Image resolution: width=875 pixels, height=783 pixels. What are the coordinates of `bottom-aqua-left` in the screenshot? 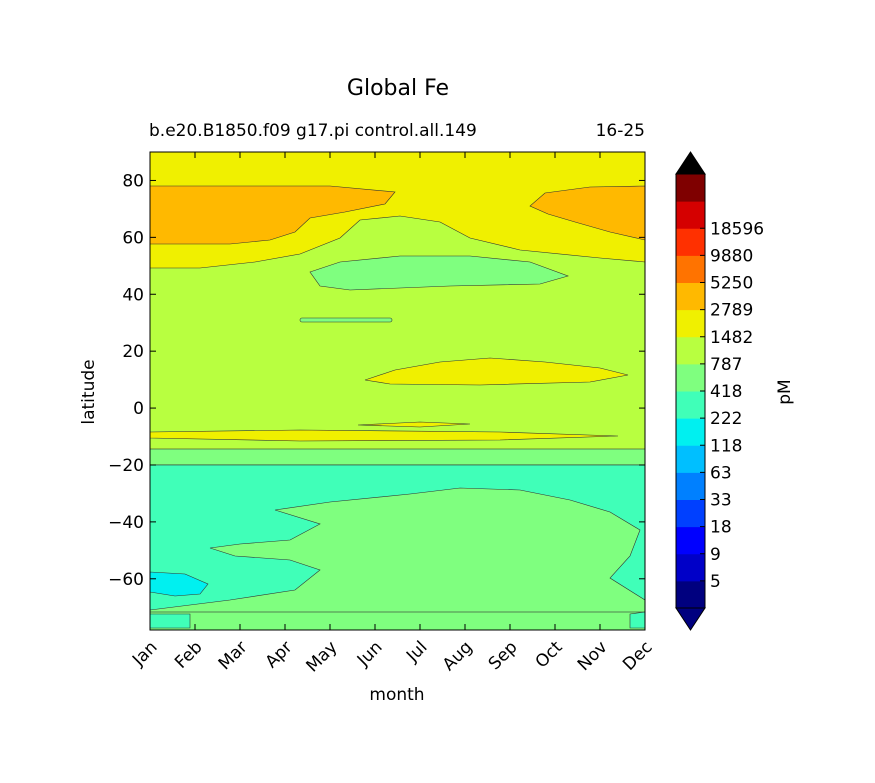 It's located at (170, 621).